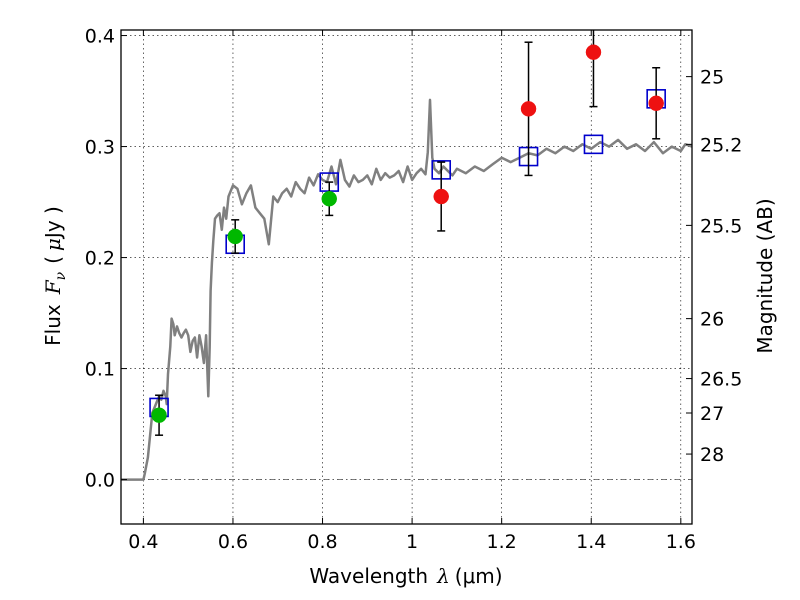  I want to click on y-tick-label: 0.4, so click(100, 37).